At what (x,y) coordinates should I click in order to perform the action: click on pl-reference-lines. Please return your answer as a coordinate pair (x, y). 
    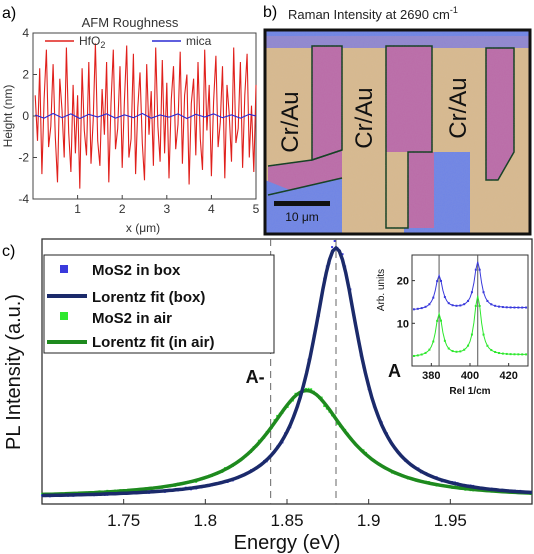
    Looking at the image, I should click on (303, 371).